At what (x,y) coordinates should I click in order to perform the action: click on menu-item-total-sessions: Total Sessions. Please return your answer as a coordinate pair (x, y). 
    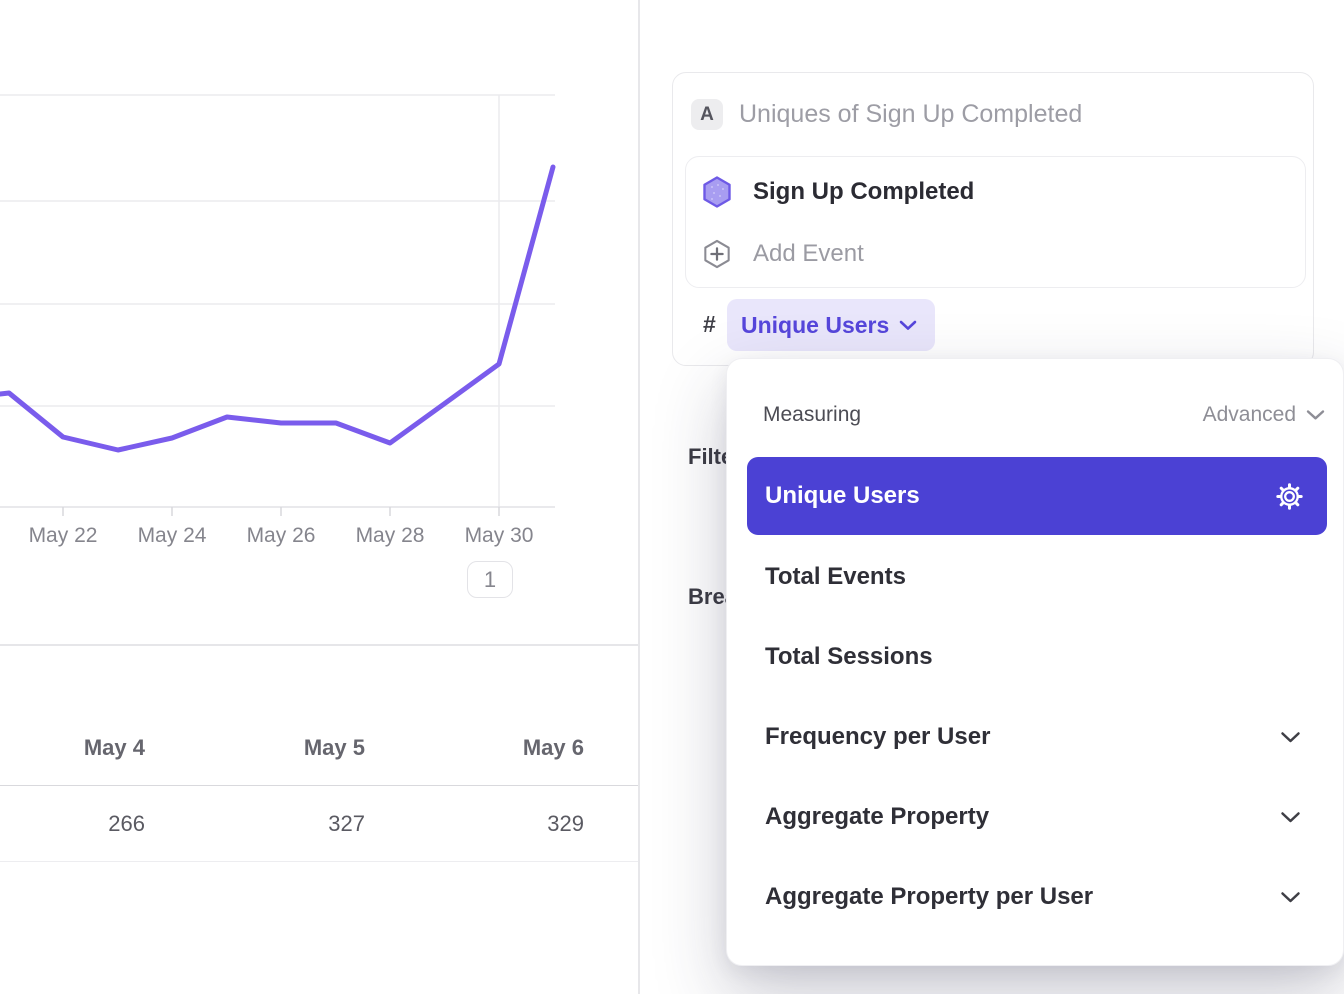
    Looking at the image, I should click on (1037, 657).